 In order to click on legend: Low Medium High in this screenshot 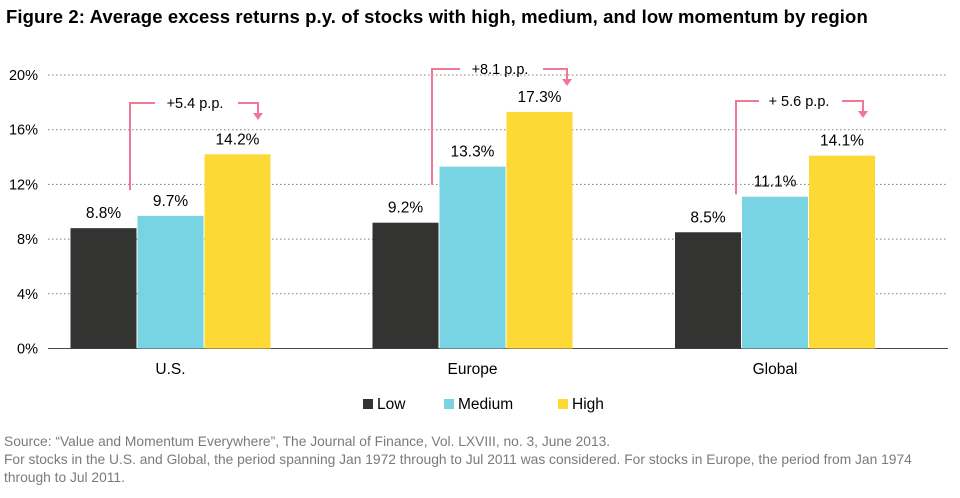, I will do `click(483, 404)`.